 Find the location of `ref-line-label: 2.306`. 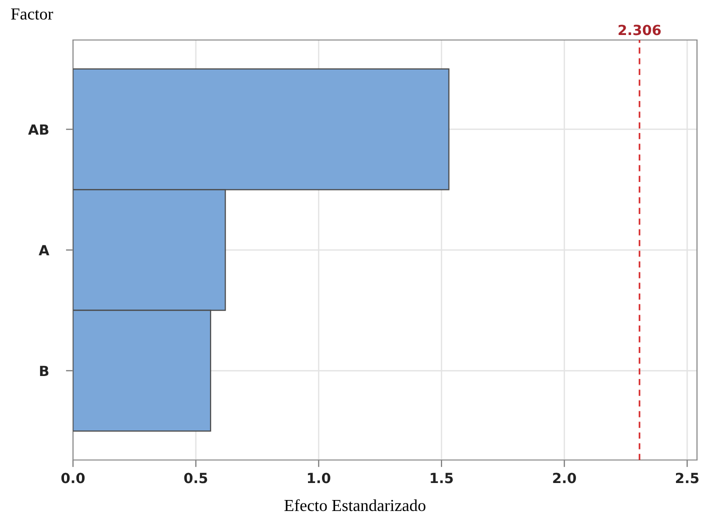

ref-line-label: 2.306 is located at coordinates (639, 30).